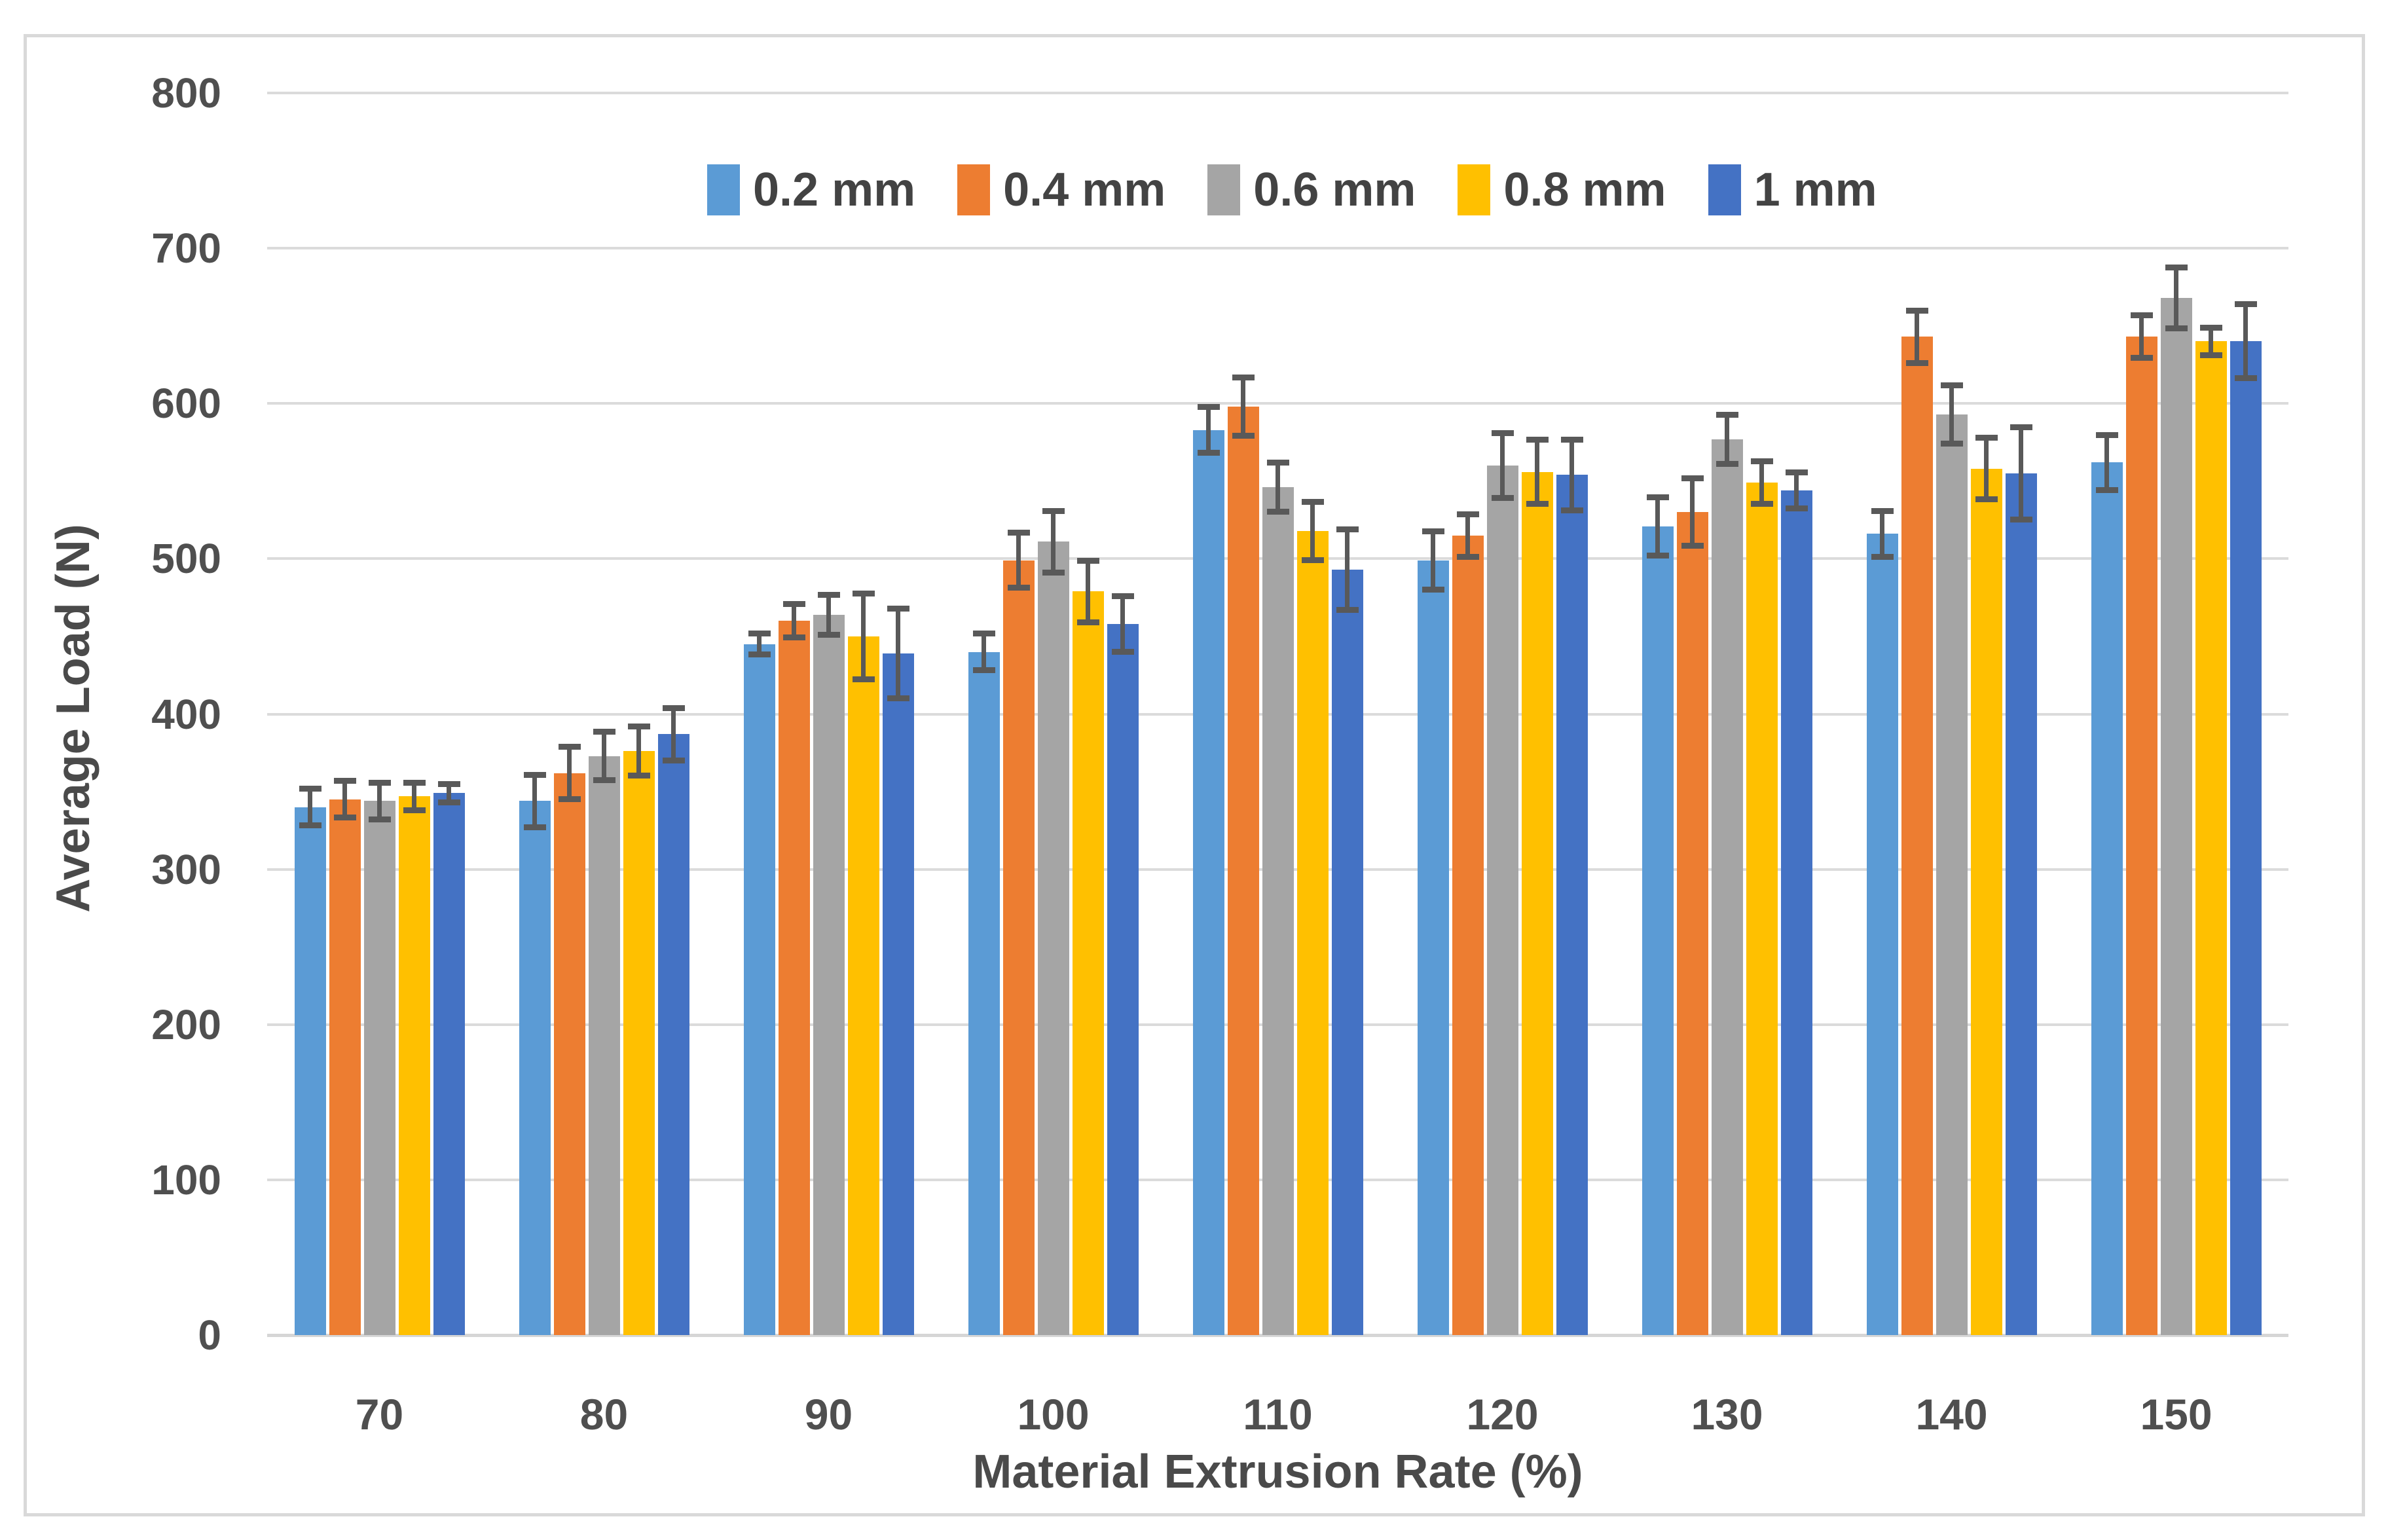 This screenshot has height=1540, width=2386. I want to click on bar-0.8mm-120, so click(1537, 903).